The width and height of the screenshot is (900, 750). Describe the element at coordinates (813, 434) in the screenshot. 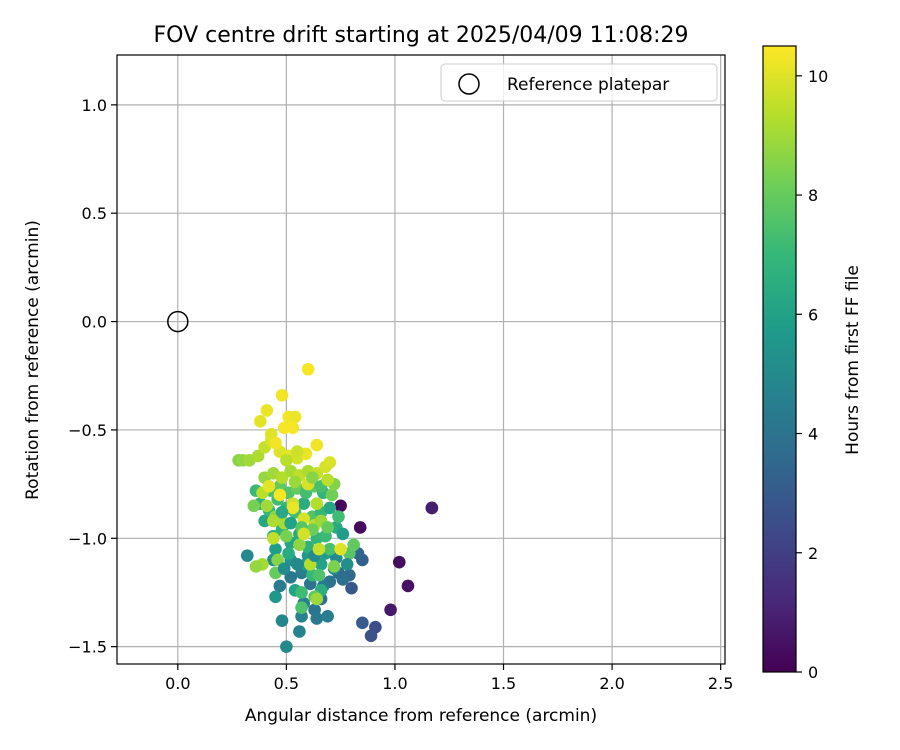

I see `colorbar-tick-label: 4` at that location.